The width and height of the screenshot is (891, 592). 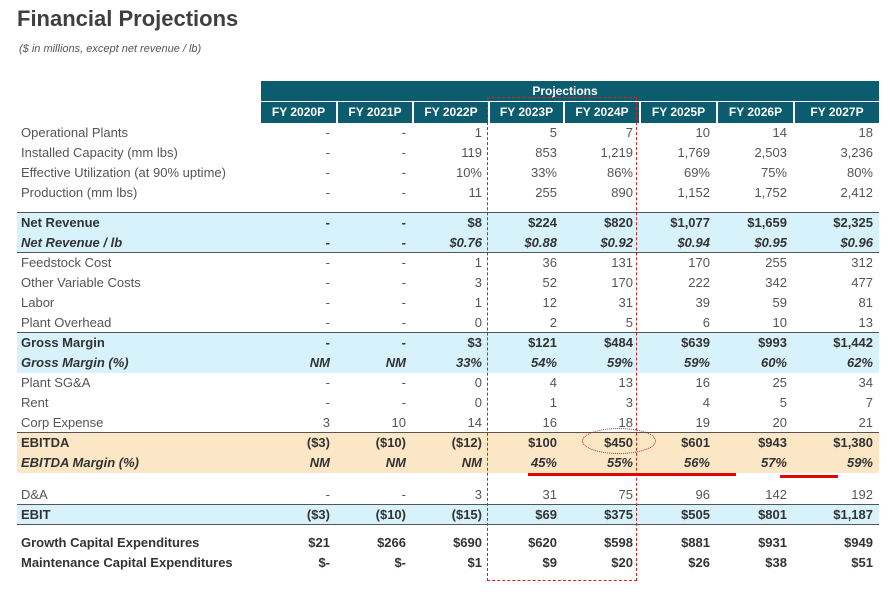 What do you see at coordinates (375, 112) in the screenshot?
I see `column-header: FY 2021P` at bounding box center [375, 112].